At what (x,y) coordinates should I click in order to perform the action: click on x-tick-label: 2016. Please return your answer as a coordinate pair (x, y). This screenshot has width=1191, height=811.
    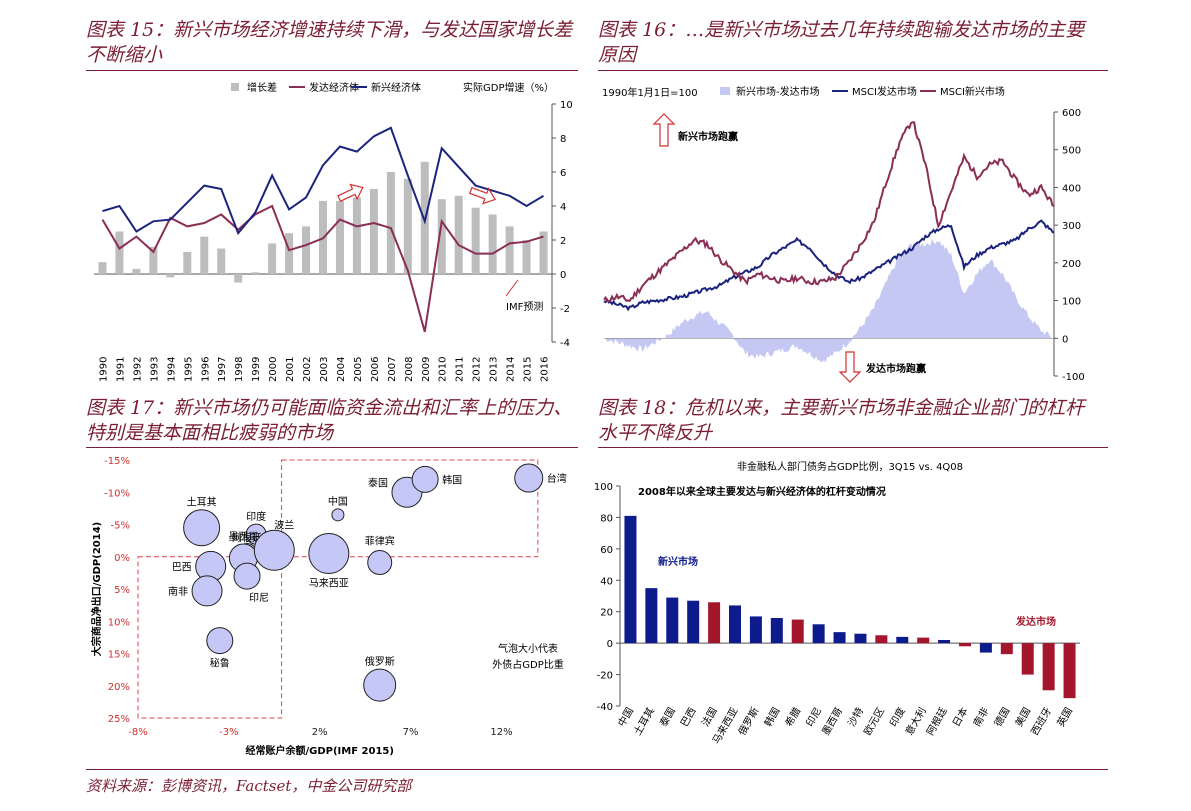
    Looking at the image, I should click on (545, 369).